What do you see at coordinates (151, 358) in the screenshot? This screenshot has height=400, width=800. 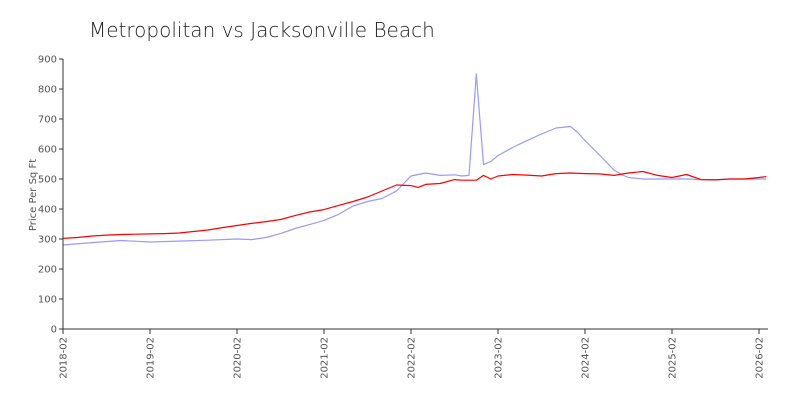 I see `x-tick-label: 2019-02` at bounding box center [151, 358].